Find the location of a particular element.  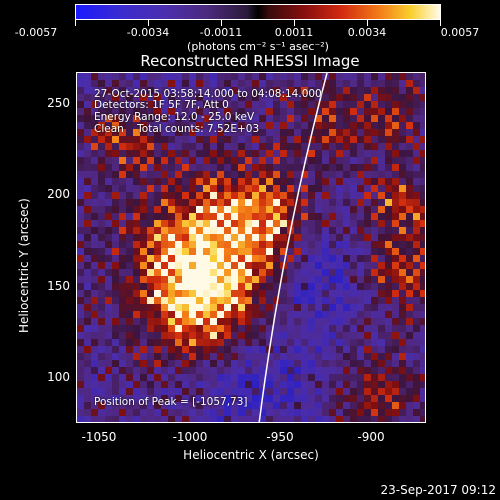

info-energy-range: Energy Range: 12.0 - 25.0 keV is located at coordinates (174, 117).